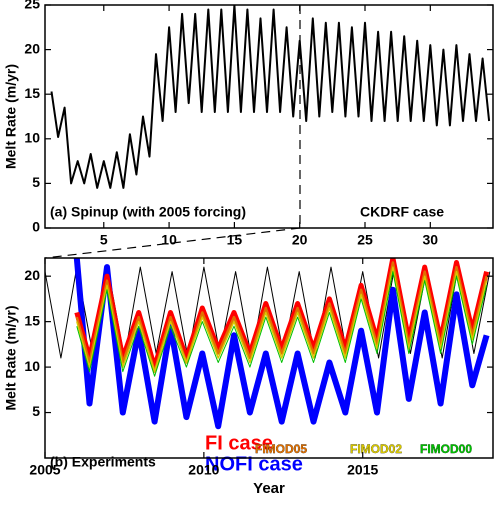 This screenshot has width=500, height=515. What do you see at coordinates (281, 449) in the screenshot?
I see `legend-label: FIMOD05` at bounding box center [281, 449].